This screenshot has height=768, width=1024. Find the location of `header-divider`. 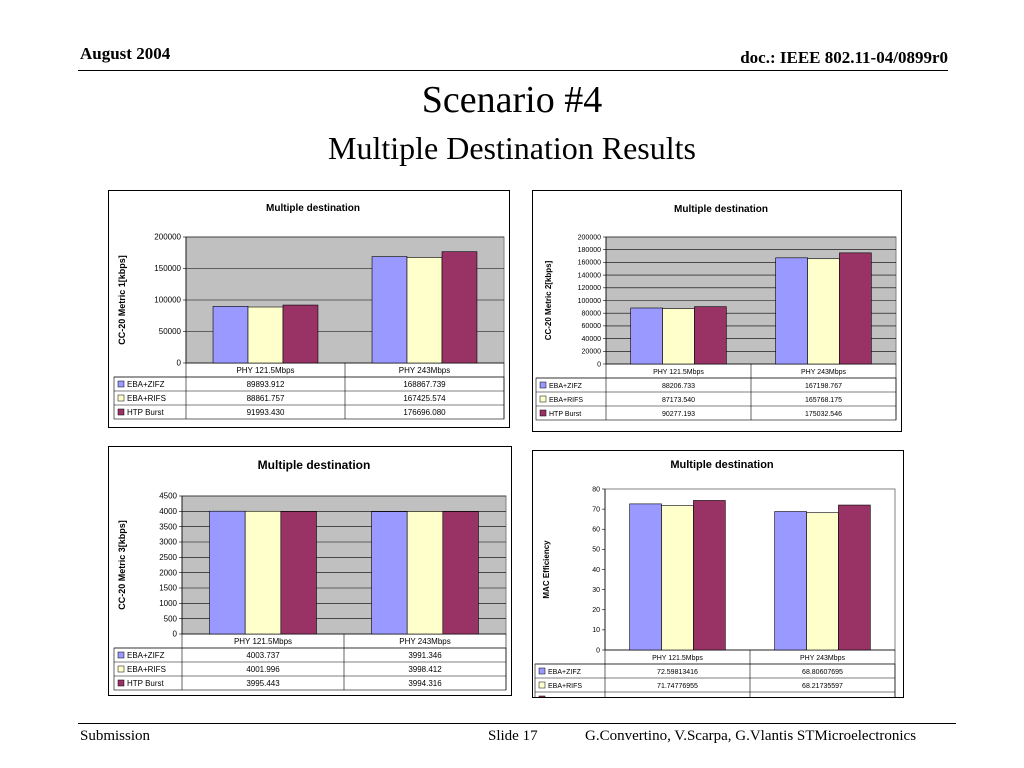

header-divider is located at coordinates (513, 70).